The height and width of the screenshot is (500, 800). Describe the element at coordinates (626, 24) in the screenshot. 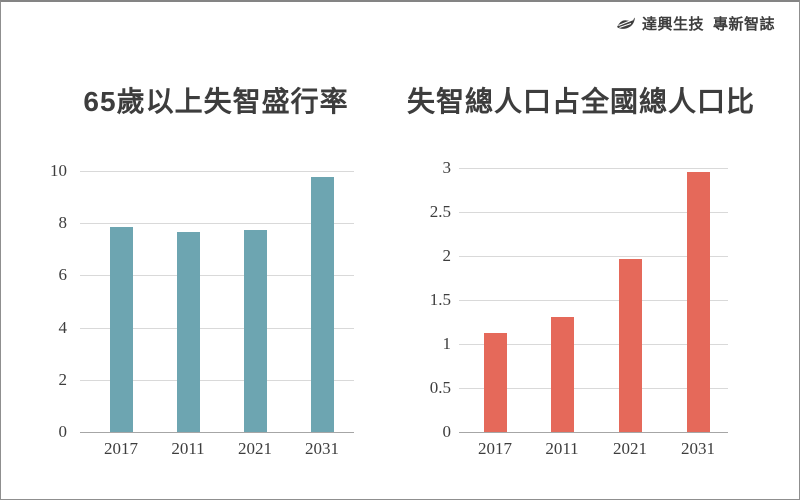

I see `hand-leaf-logo-icon` at that location.